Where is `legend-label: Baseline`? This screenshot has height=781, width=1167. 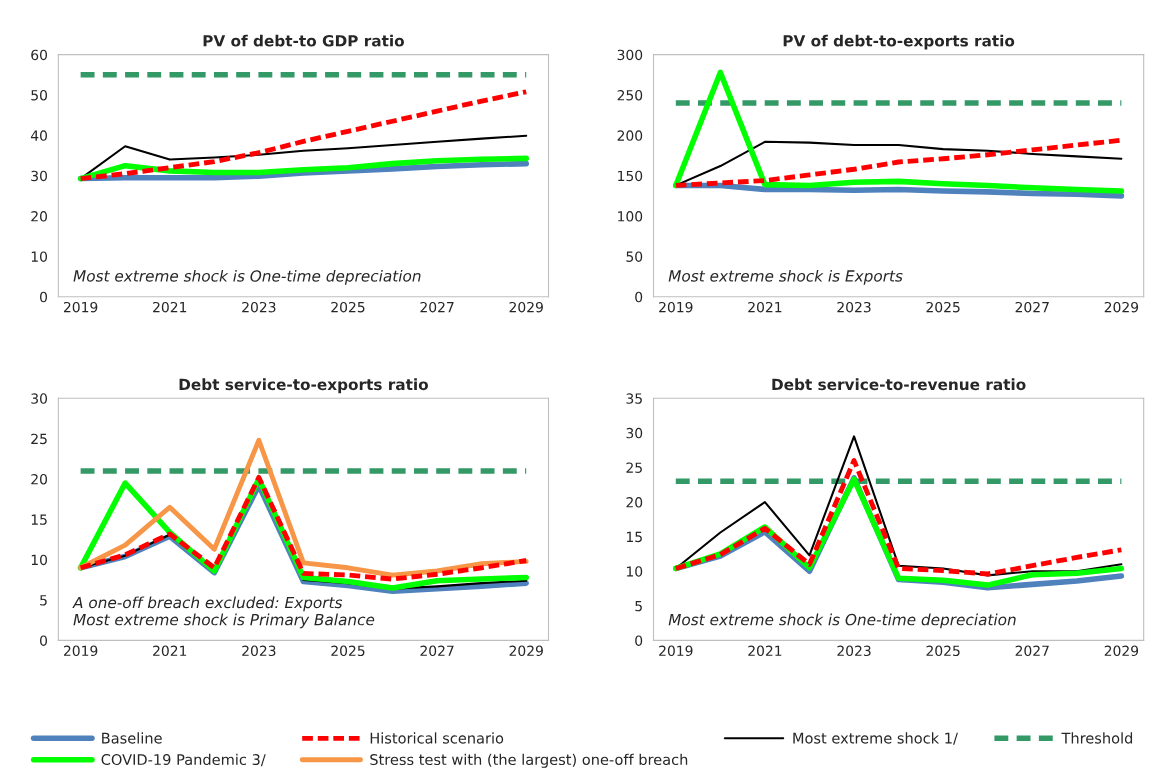 legend-label: Baseline is located at coordinates (132, 738).